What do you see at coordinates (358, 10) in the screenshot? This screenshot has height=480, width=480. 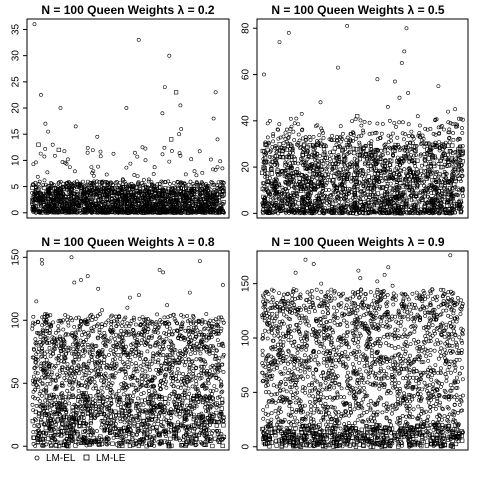 I see `panel-2-title: N = 100 Queen Weights λ = 0.5` at bounding box center [358, 10].